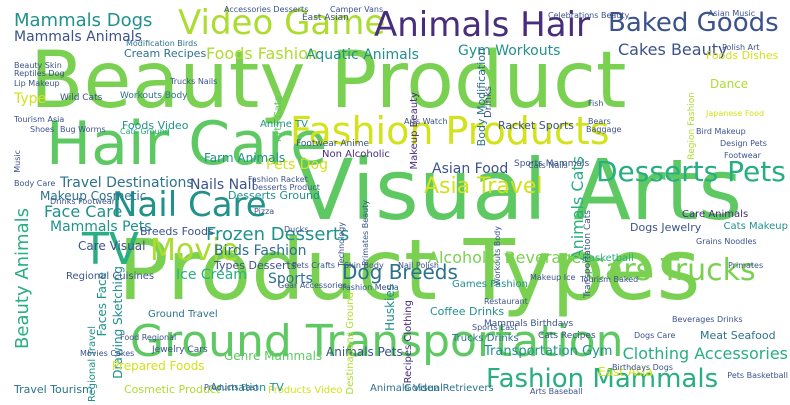 The image size is (790, 405). Describe the element at coordinates (189, 205) in the screenshot. I see `word-nail-care: Nail Care` at that location.